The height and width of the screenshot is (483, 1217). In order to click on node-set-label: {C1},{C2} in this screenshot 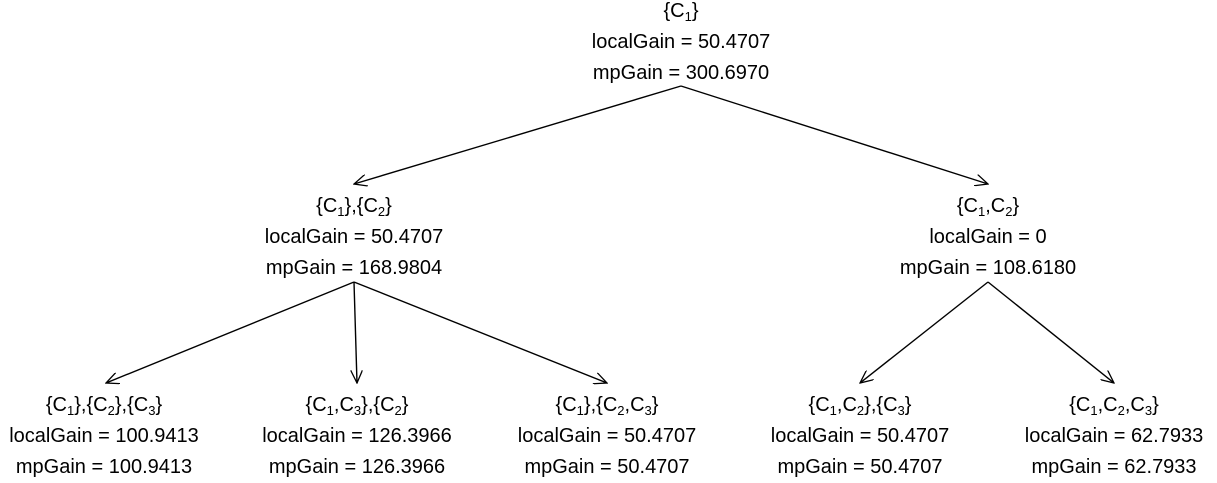, I will do `click(354, 207)`.